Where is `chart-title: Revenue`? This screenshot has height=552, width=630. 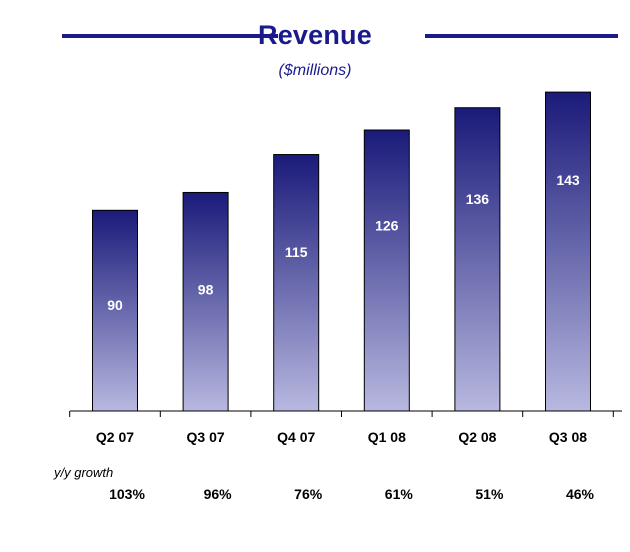
chart-title: Revenue is located at coordinates (315, 35).